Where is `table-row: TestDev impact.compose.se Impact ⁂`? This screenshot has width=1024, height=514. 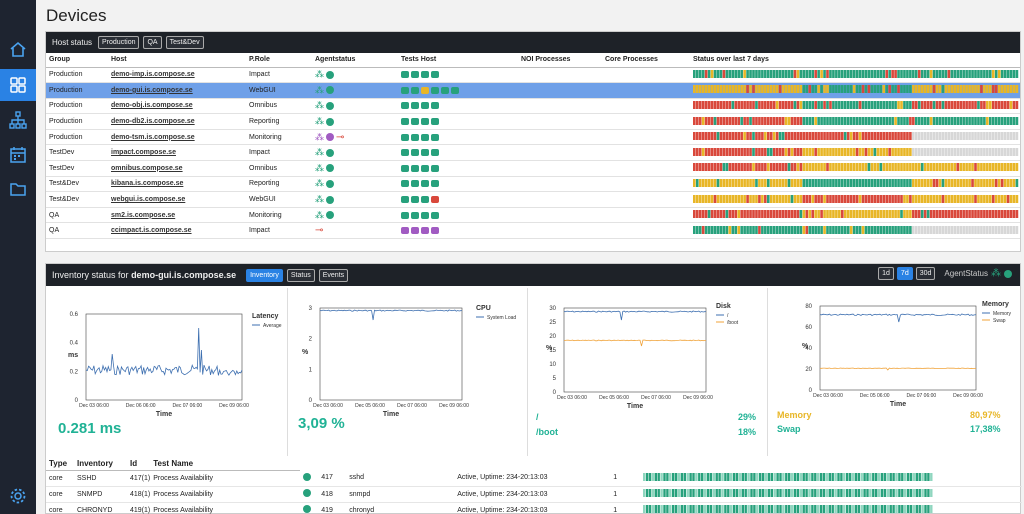
table-row: TestDev impact.compose.se Impact ⁂ is located at coordinates (533, 153).